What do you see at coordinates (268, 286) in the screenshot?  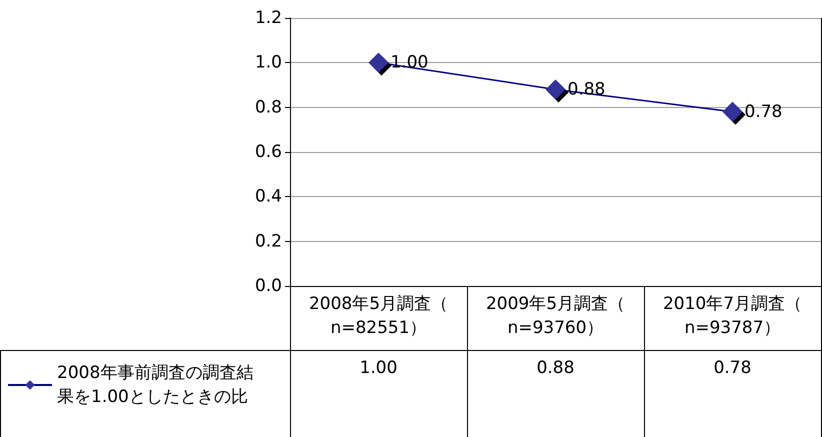 I see `y-tick-label: 0.0` at bounding box center [268, 286].